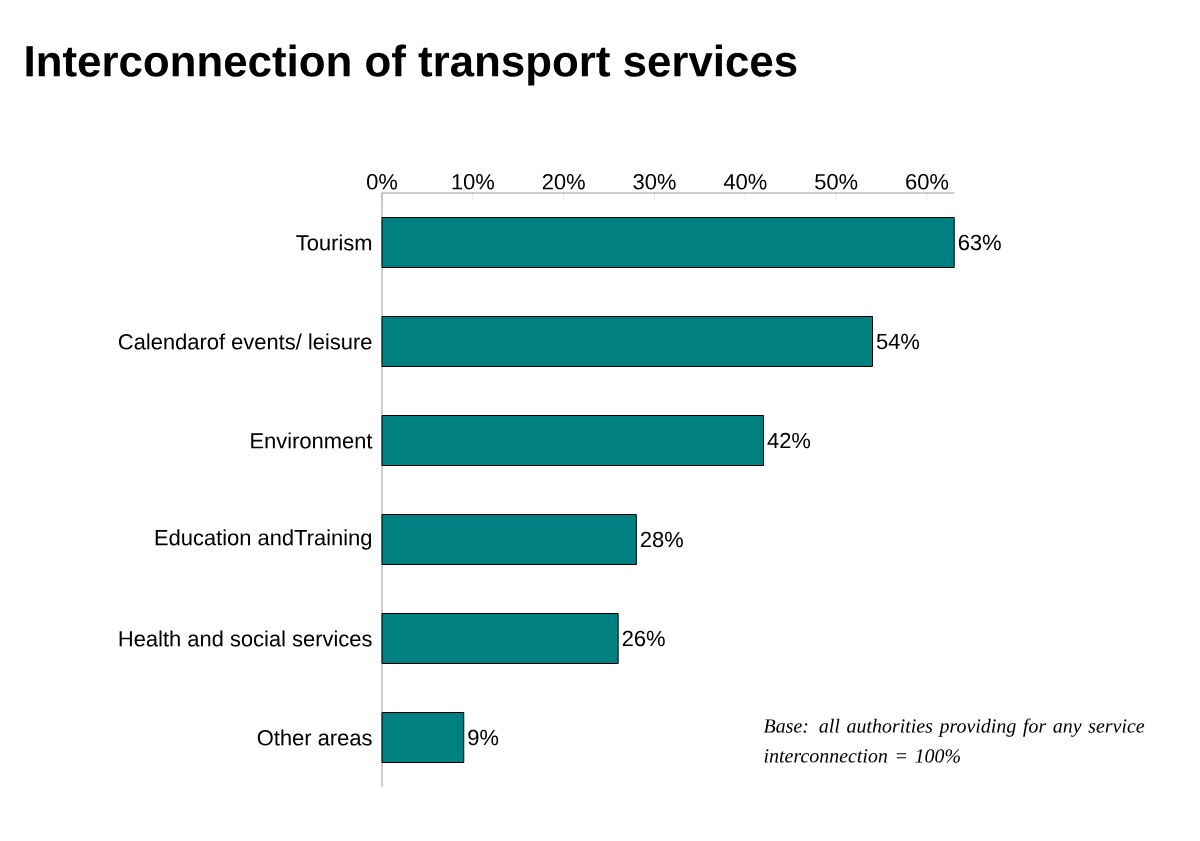 This screenshot has height=841, width=1200. I want to click on data-label: 42%, so click(789, 440).